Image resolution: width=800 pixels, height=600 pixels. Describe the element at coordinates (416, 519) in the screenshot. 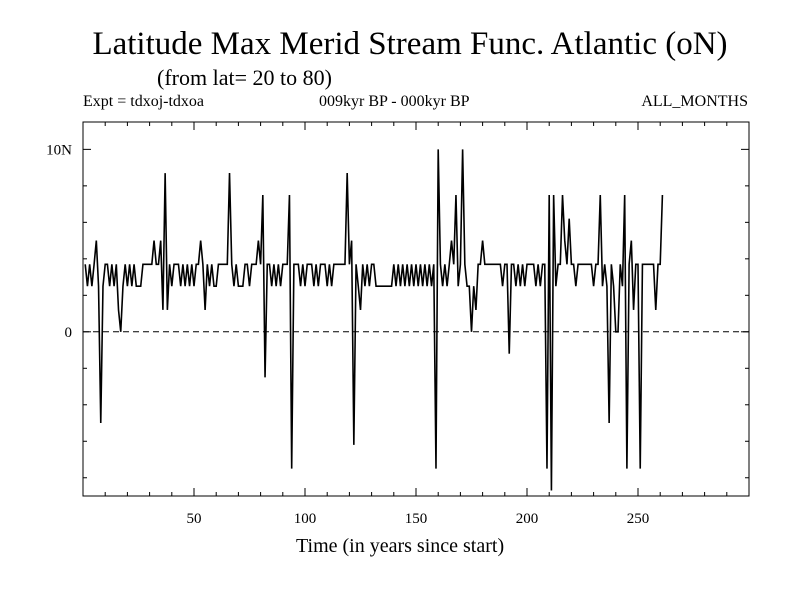

I see `x-tick-label: 150` at that location.